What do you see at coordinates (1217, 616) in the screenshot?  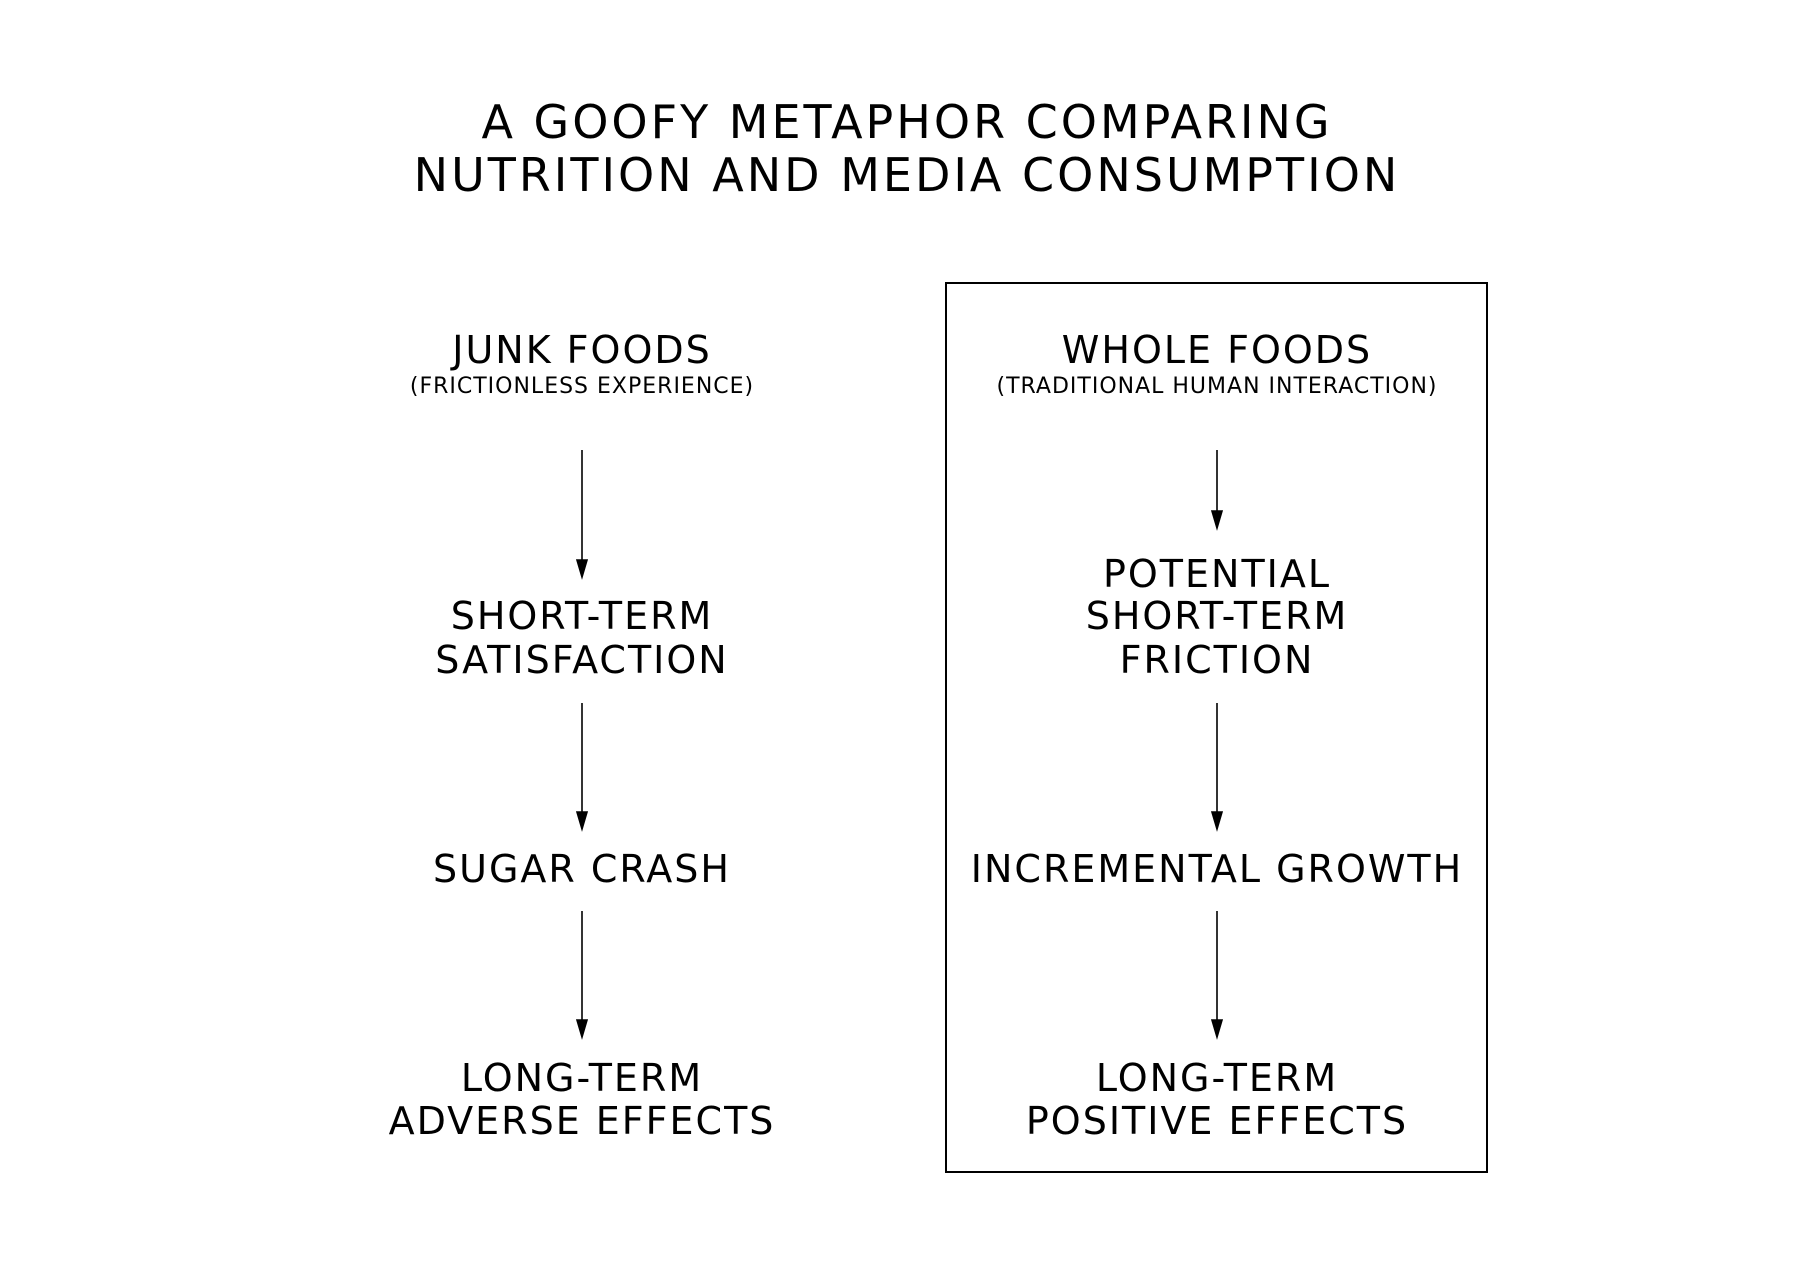 I see `potential-friction-line-2: SHORT-TERM` at bounding box center [1217, 616].